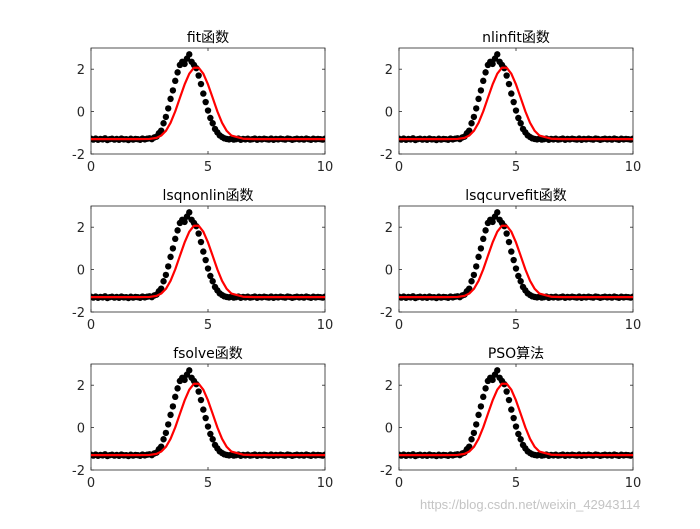  I want to click on y-tick-label: 0, so click(389, 271).